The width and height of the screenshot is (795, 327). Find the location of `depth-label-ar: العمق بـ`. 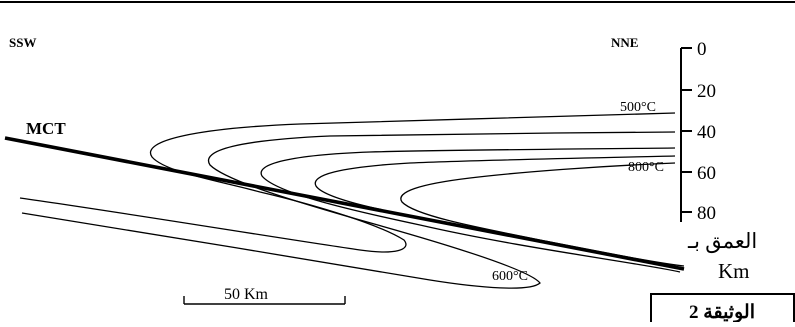

depth-label-ar: العمق بـ is located at coordinates (722, 241).